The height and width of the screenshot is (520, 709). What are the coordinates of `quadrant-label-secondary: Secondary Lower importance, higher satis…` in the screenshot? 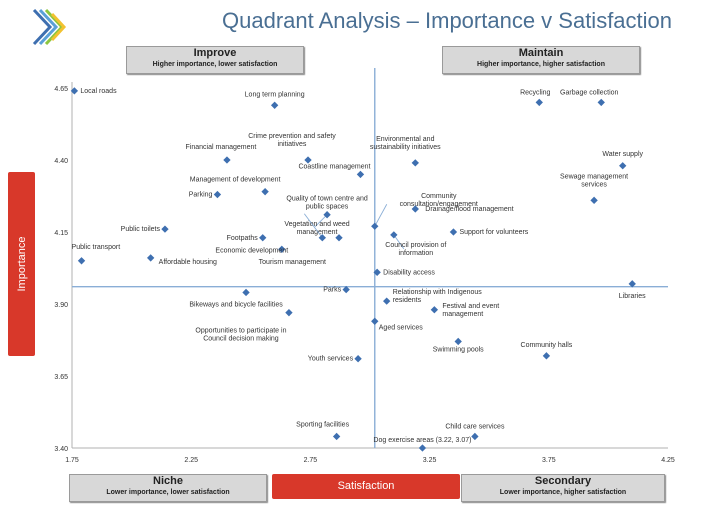 It's located at (563, 488).